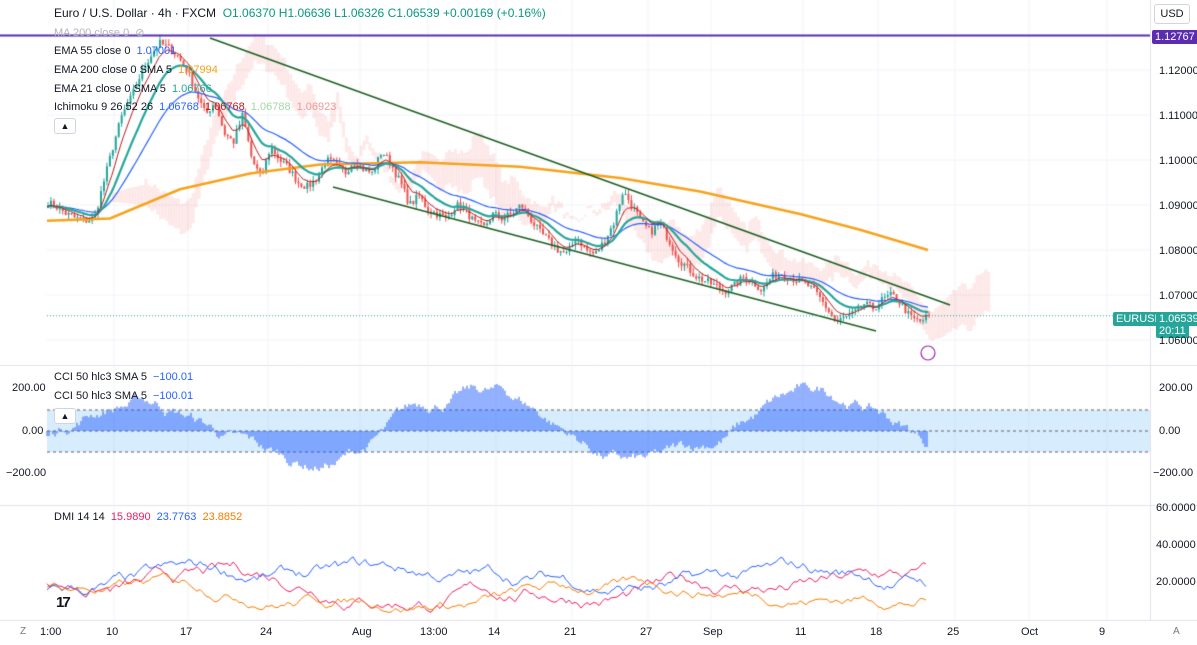  What do you see at coordinates (92, 51) in the screenshot?
I see `ema55-label: EMA 55 close 0` at bounding box center [92, 51].